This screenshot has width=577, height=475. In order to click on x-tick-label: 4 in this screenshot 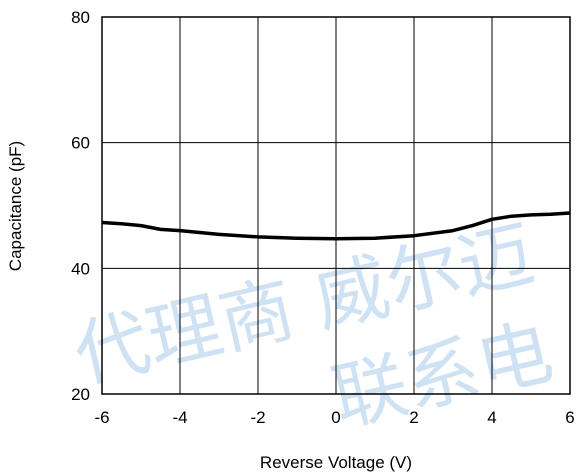, I will do `click(491, 417)`.